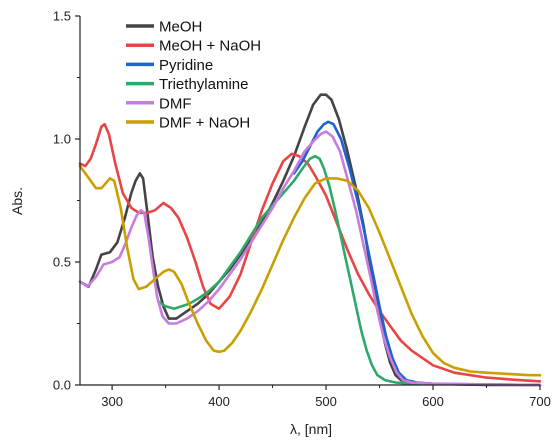 Image resolution: width=552 pixels, height=441 pixels. What do you see at coordinates (219, 401) in the screenshot?
I see `x-tick-label: 400` at bounding box center [219, 401].